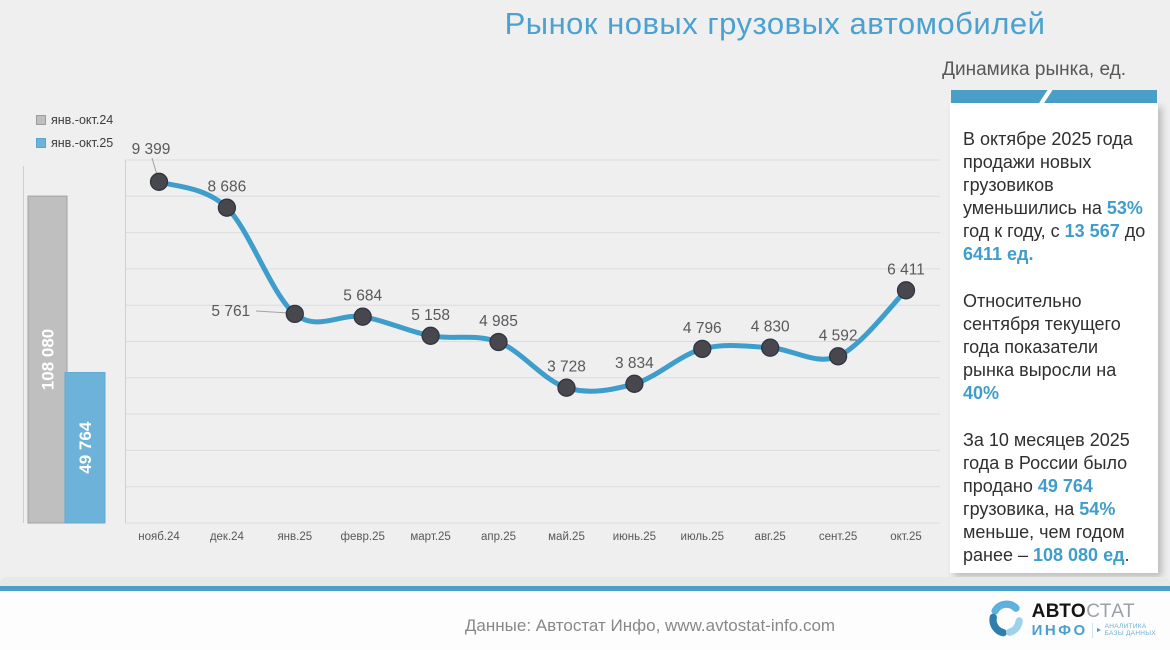 This screenshot has width=1170, height=650. I want to click on axis-lines, so click(74, 341).